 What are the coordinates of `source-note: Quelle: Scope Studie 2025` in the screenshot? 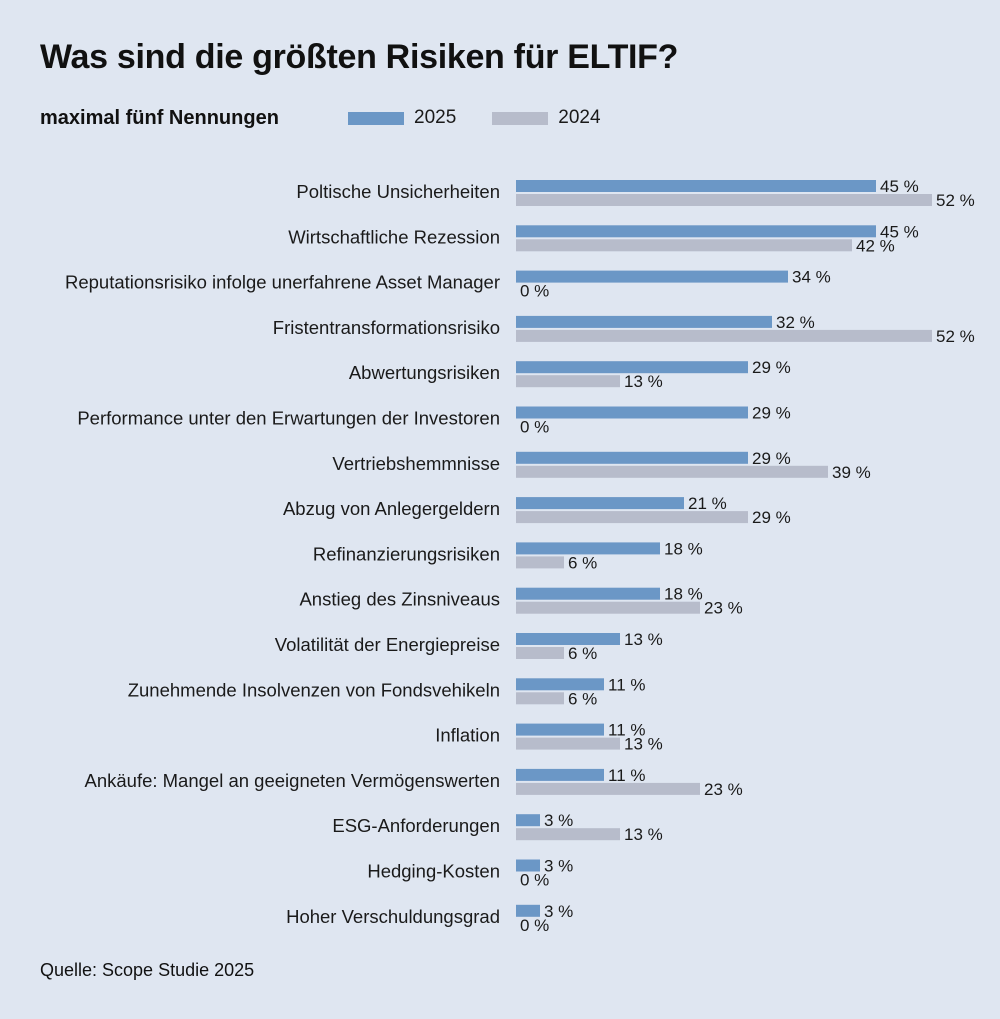 It's located at (147, 970).